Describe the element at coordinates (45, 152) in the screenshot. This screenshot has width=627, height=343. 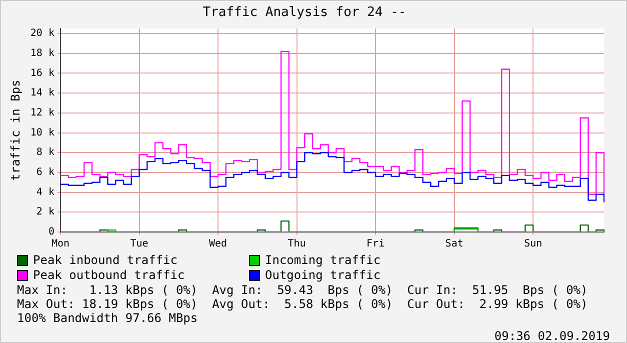
I see `y-tick-label: 8 k` at that location.